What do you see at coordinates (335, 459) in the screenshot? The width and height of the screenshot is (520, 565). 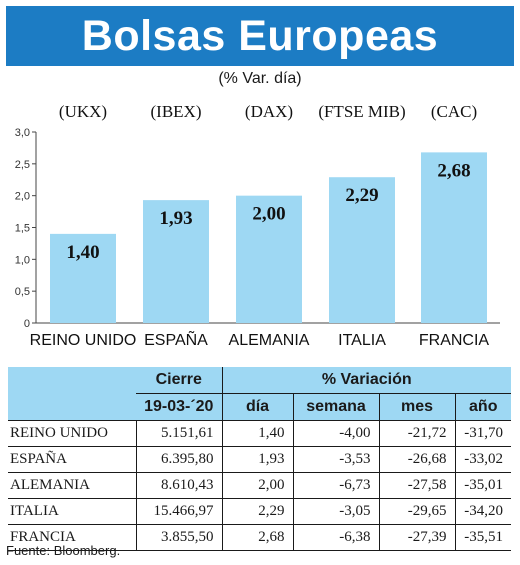 I see `row-semana: -3,53` at bounding box center [335, 459].